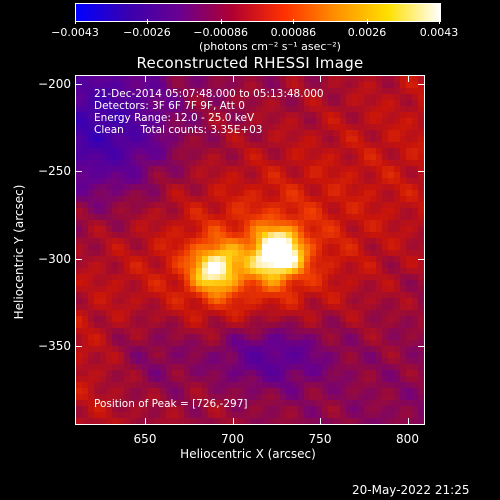 Image resolution: width=500 pixels, height=500 pixels. I want to click on x-tick-mark, so click(408, 421).